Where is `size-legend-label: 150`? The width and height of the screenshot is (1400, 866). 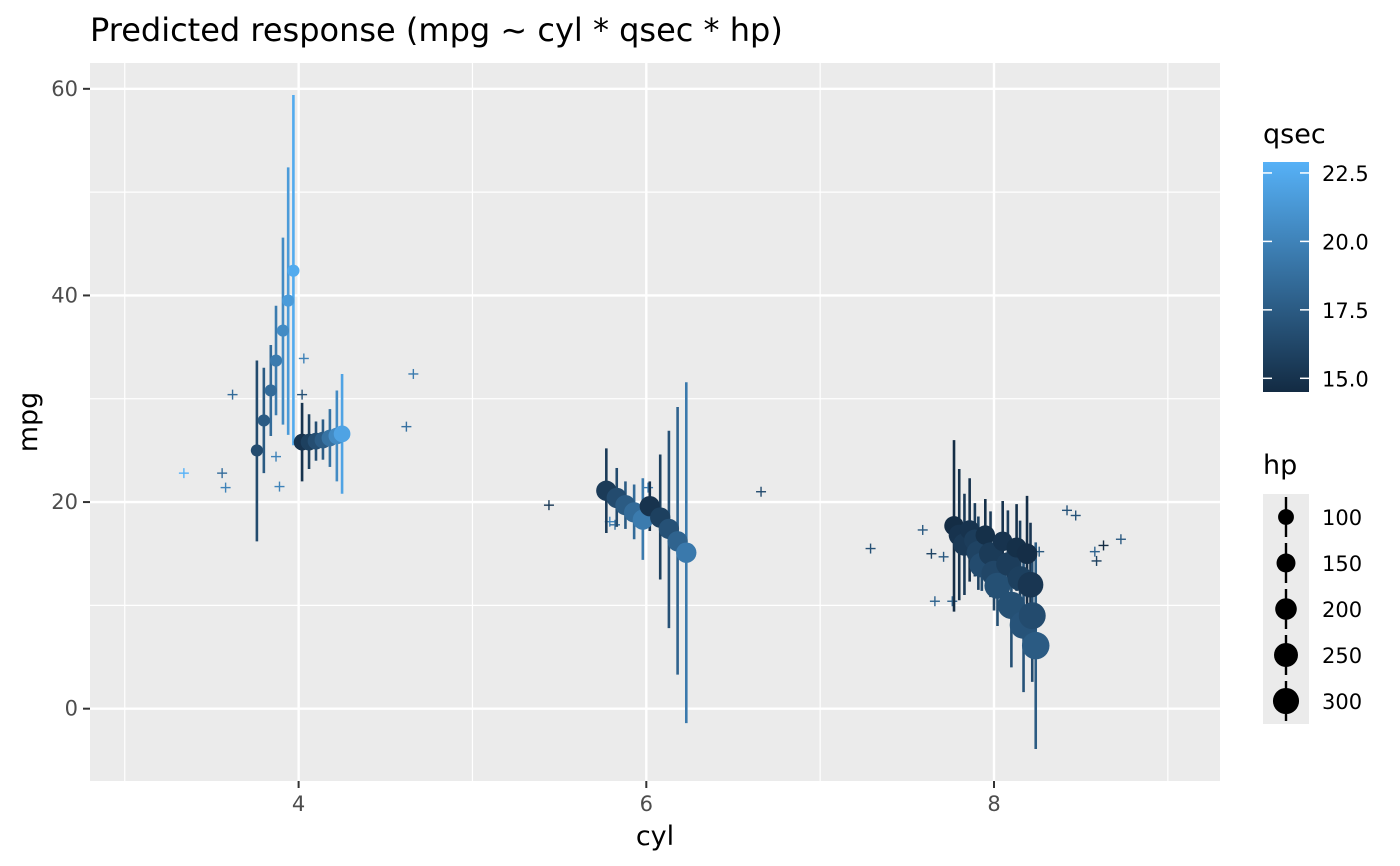
size-legend-label: 150 is located at coordinates (1342, 564).